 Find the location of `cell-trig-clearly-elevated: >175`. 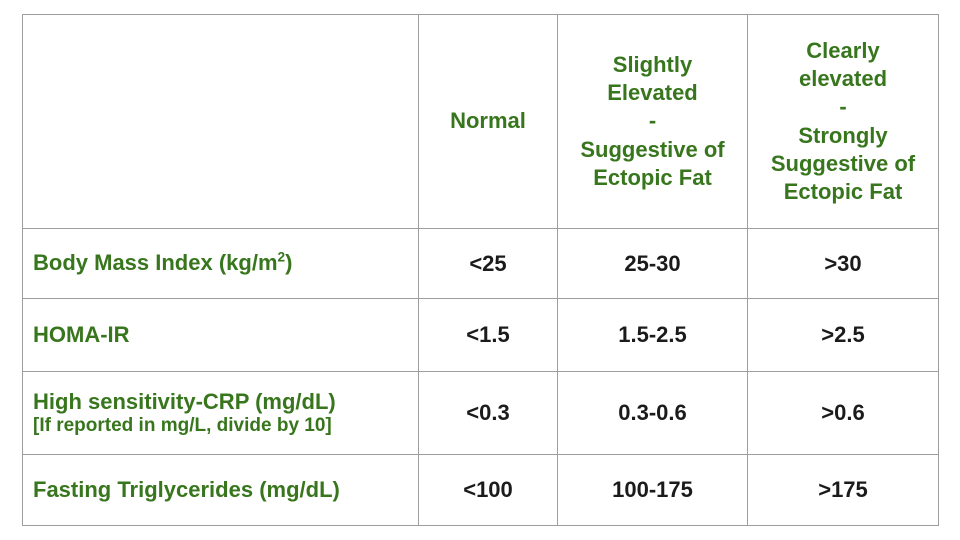

cell-trig-clearly-elevated: >175 is located at coordinates (843, 490).